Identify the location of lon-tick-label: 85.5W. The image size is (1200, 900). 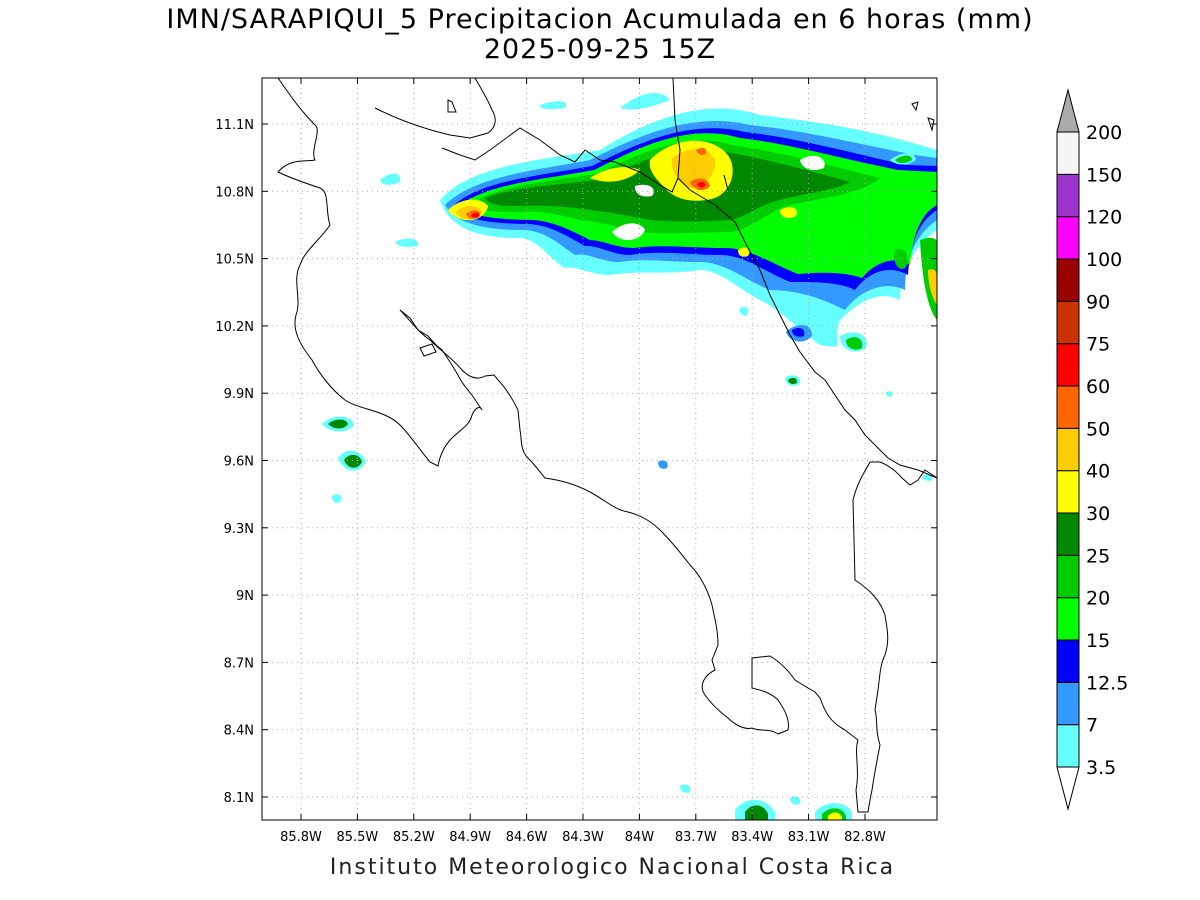
(357, 837).